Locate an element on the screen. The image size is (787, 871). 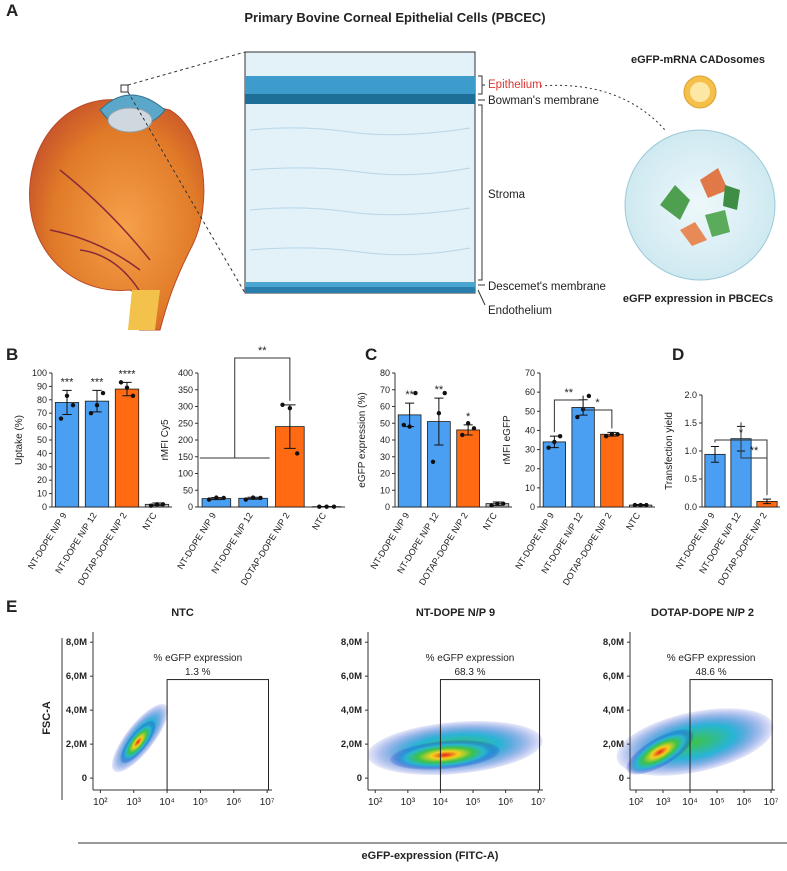
y-tick-label: 350 is located at coordinates (185, 390).